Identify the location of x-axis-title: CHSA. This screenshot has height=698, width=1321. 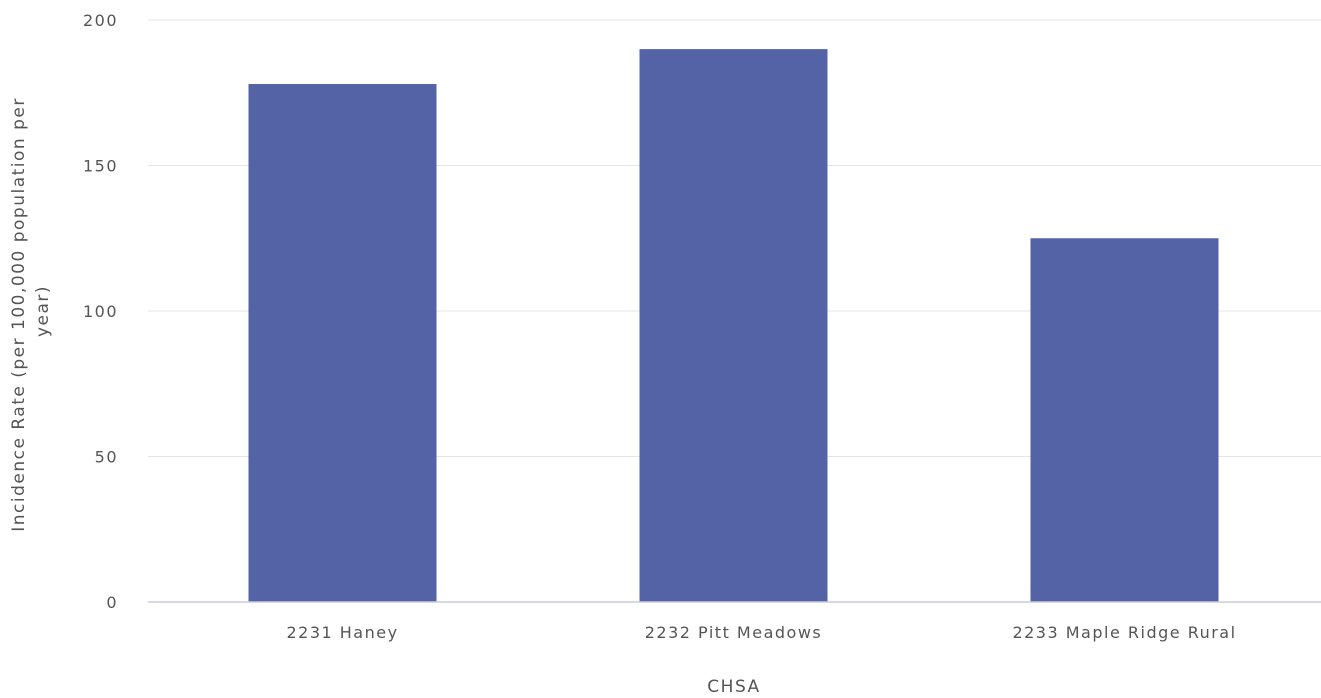
(733, 687).